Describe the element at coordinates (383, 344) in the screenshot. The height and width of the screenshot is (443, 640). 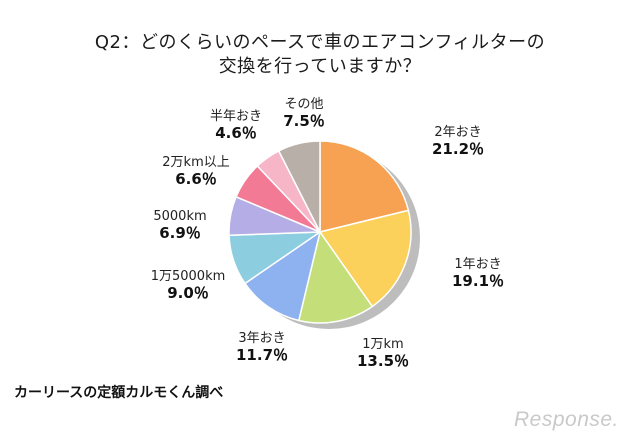
I see `label-10000km-name: 1万km` at that location.